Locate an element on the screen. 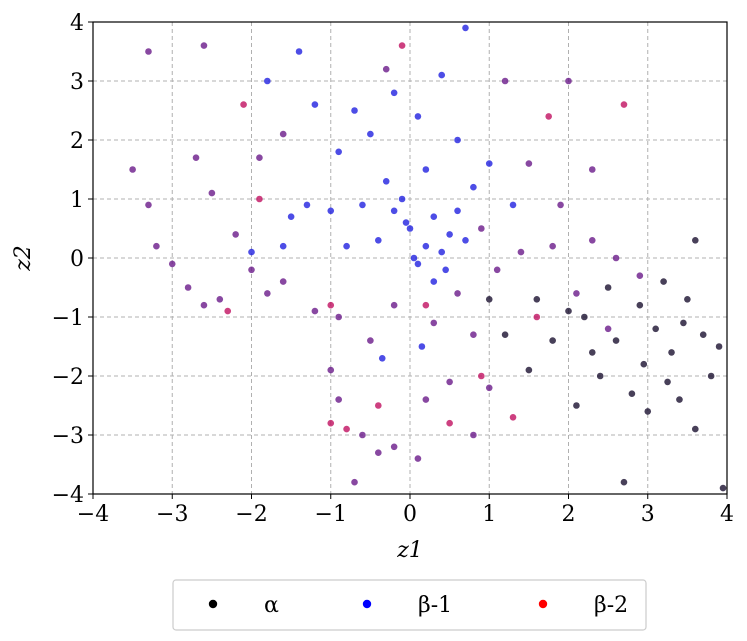  x-tick-label: 2 is located at coordinates (569, 514).